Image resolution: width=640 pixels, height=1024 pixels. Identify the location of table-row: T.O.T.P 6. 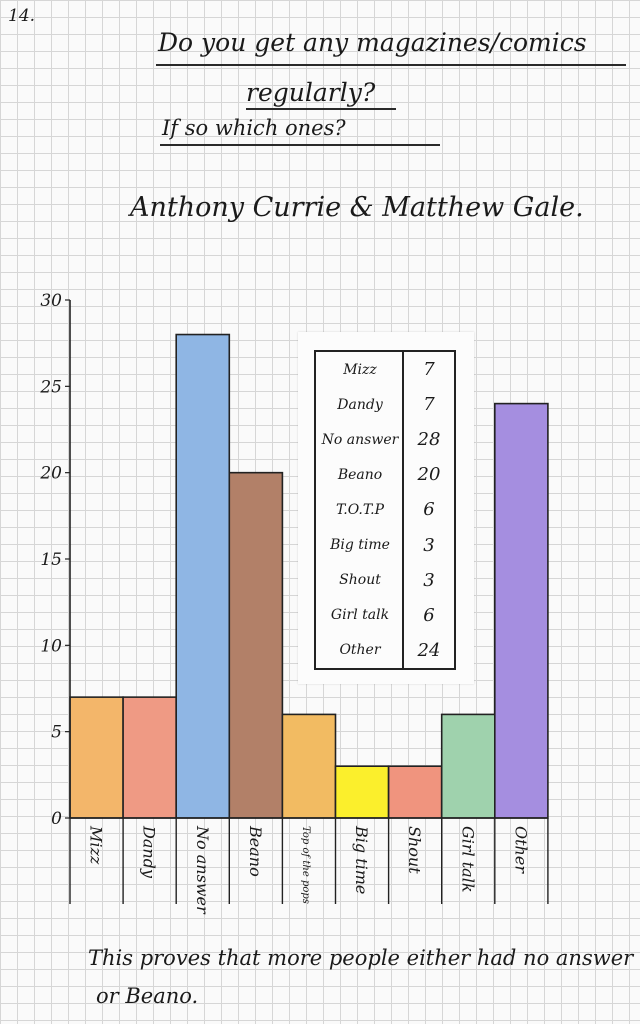
(385, 510).